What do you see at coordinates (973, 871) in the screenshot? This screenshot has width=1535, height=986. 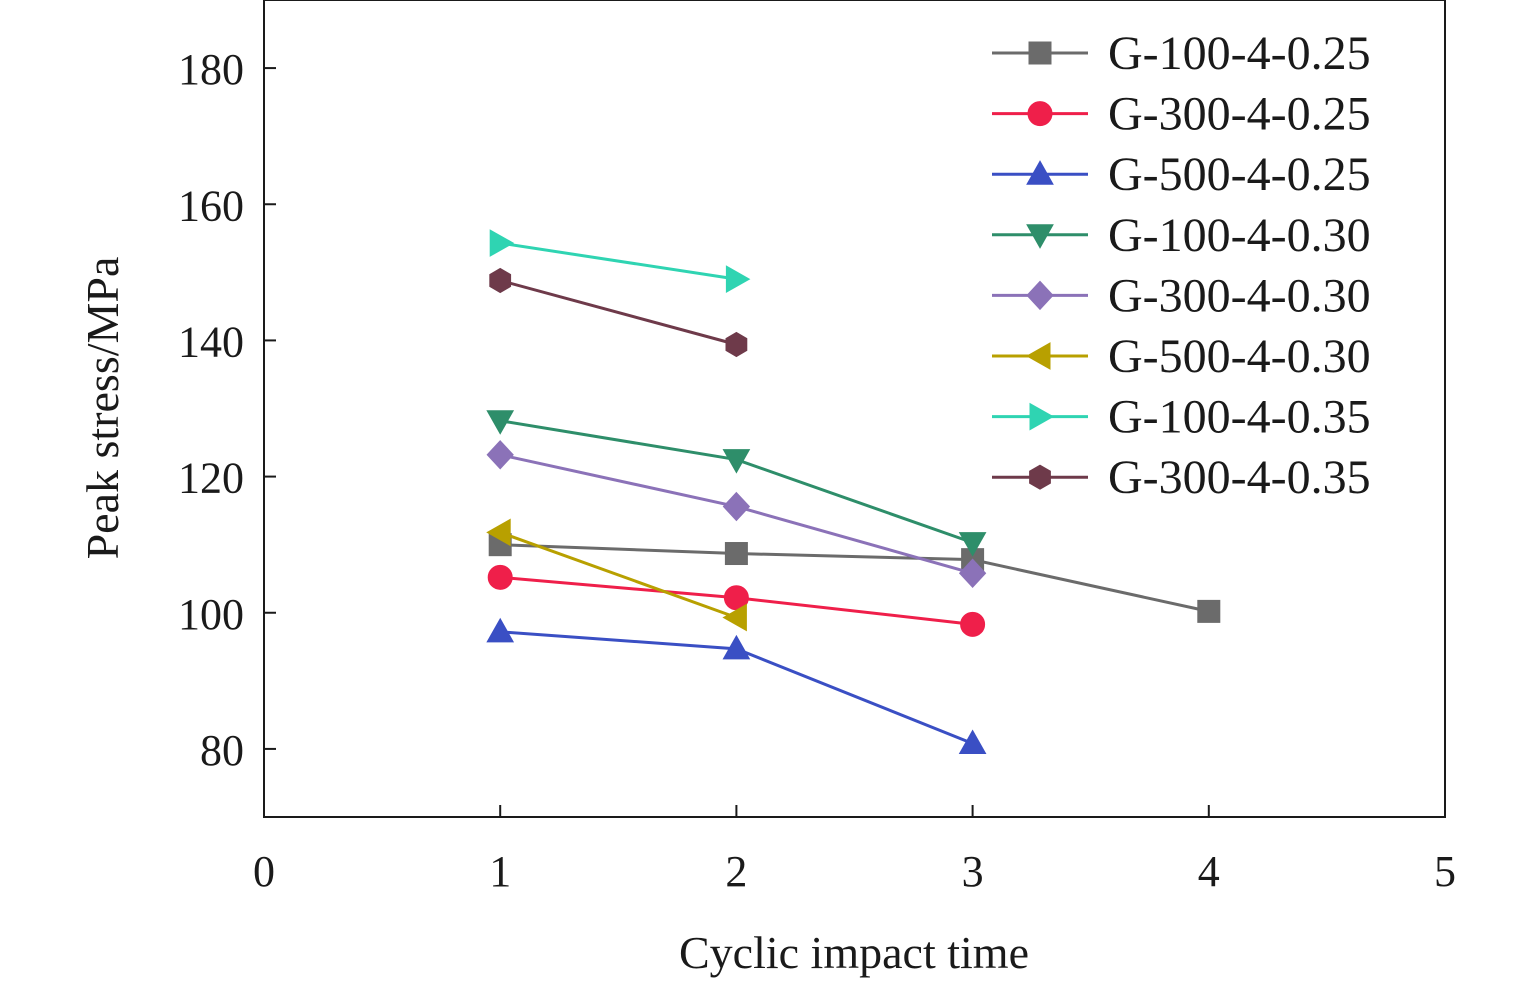 I see `x-tick-label: 3` at bounding box center [973, 871].